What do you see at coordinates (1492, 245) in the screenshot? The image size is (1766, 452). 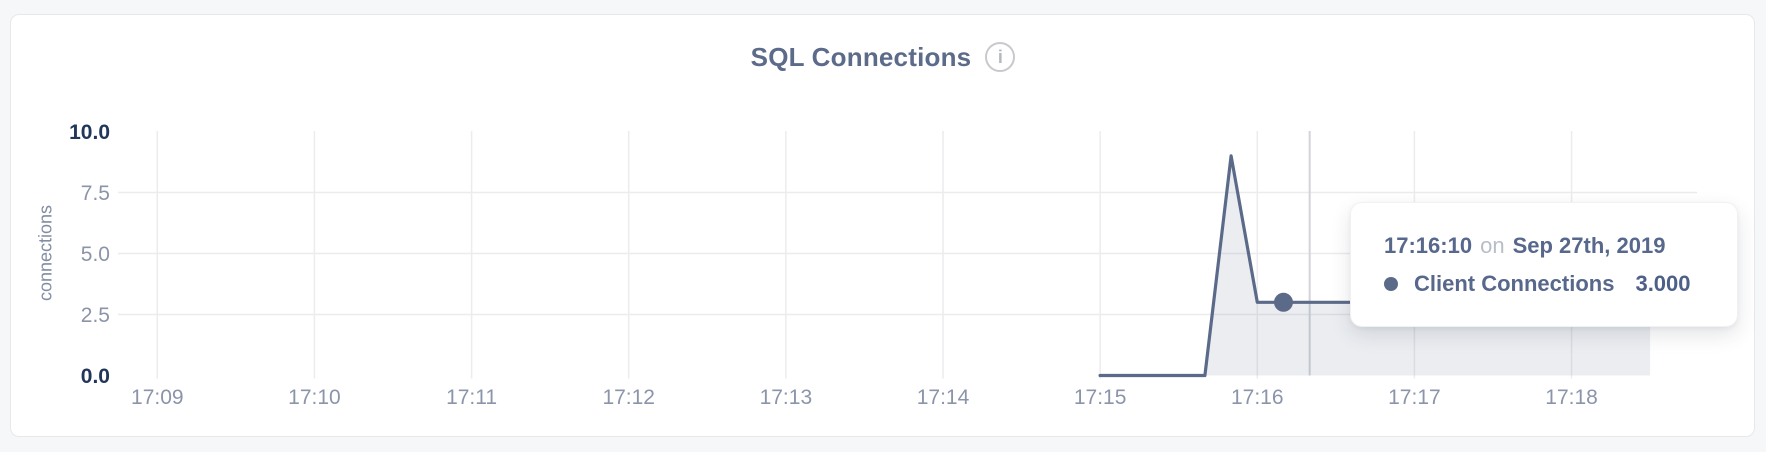 I see `tooltip-connector: on` at bounding box center [1492, 245].